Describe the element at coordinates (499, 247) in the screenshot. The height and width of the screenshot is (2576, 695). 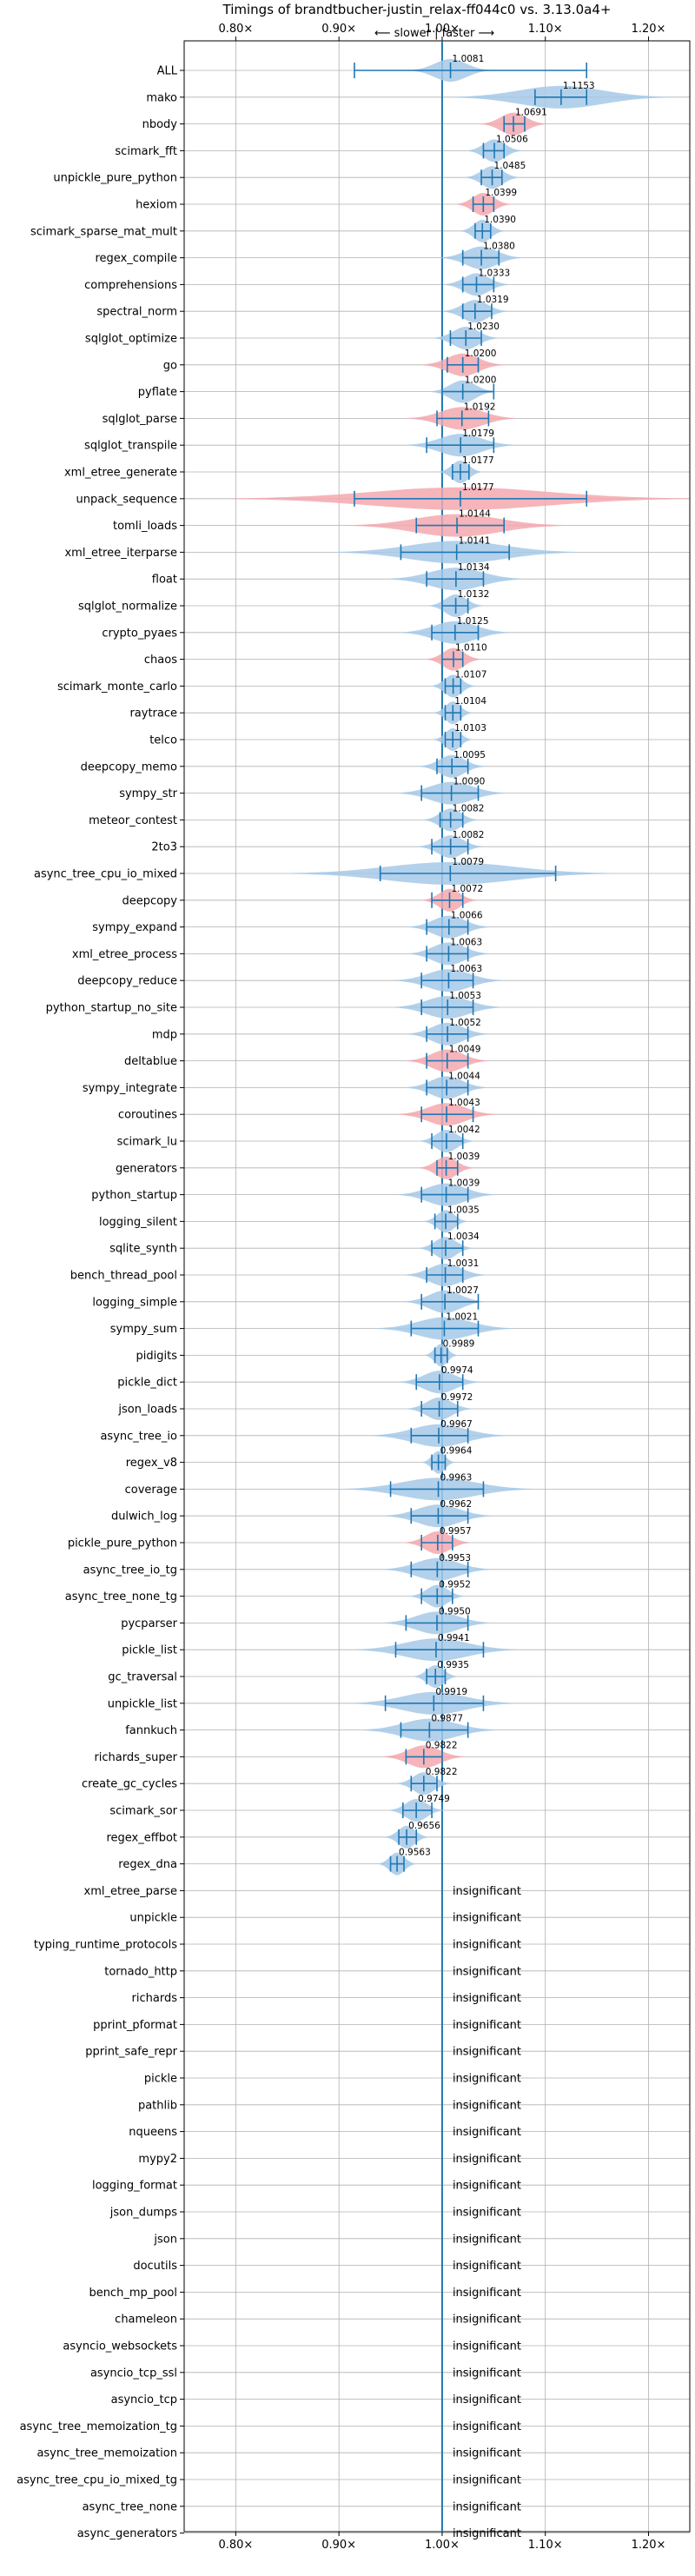
I see `value-label: 1.0380` at that location.